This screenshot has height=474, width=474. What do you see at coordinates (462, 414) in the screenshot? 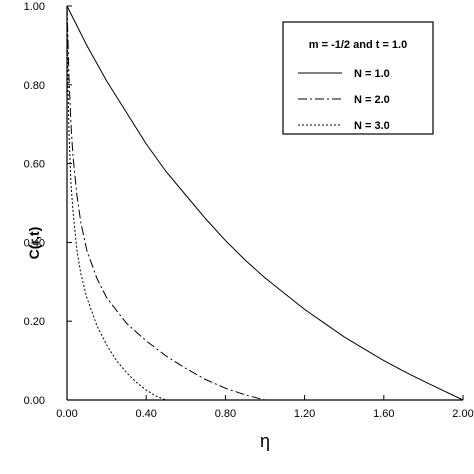
I see `x-tick-label: 2.00` at bounding box center [462, 414].